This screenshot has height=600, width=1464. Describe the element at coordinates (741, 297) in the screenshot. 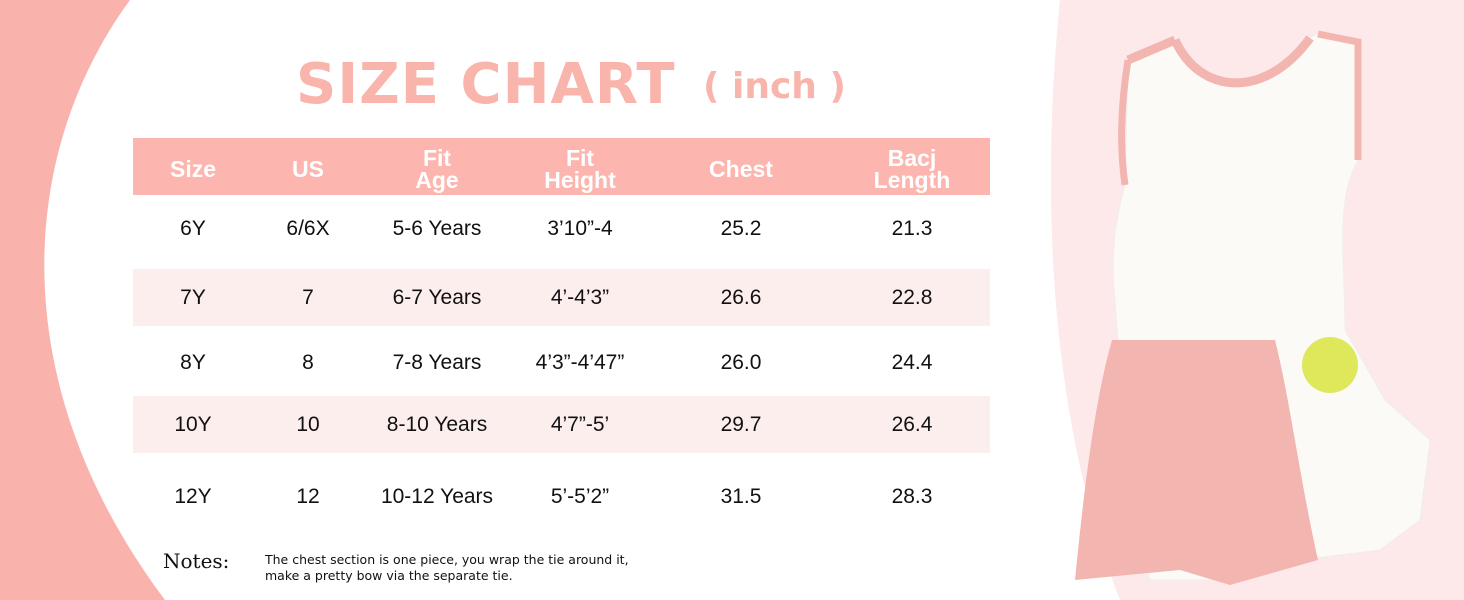

I see `cell-chest: 26.6` at that location.